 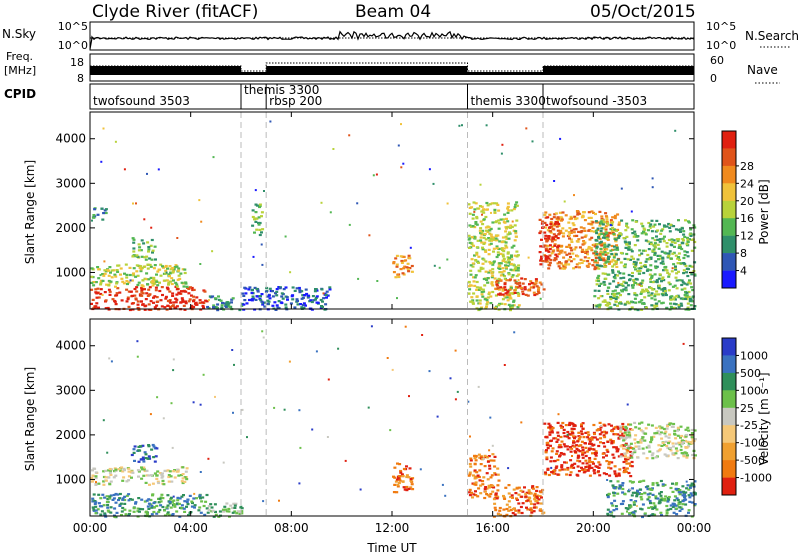 I want to click on colorbar-segment, so click(x=729, y=399).